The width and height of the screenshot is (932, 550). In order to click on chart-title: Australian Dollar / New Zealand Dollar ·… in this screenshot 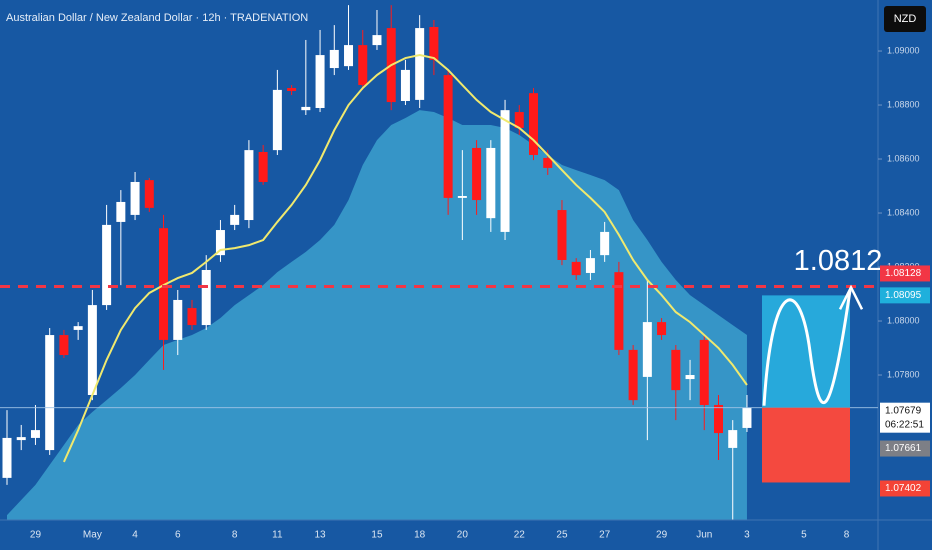, I will do `click(157, 18)`.